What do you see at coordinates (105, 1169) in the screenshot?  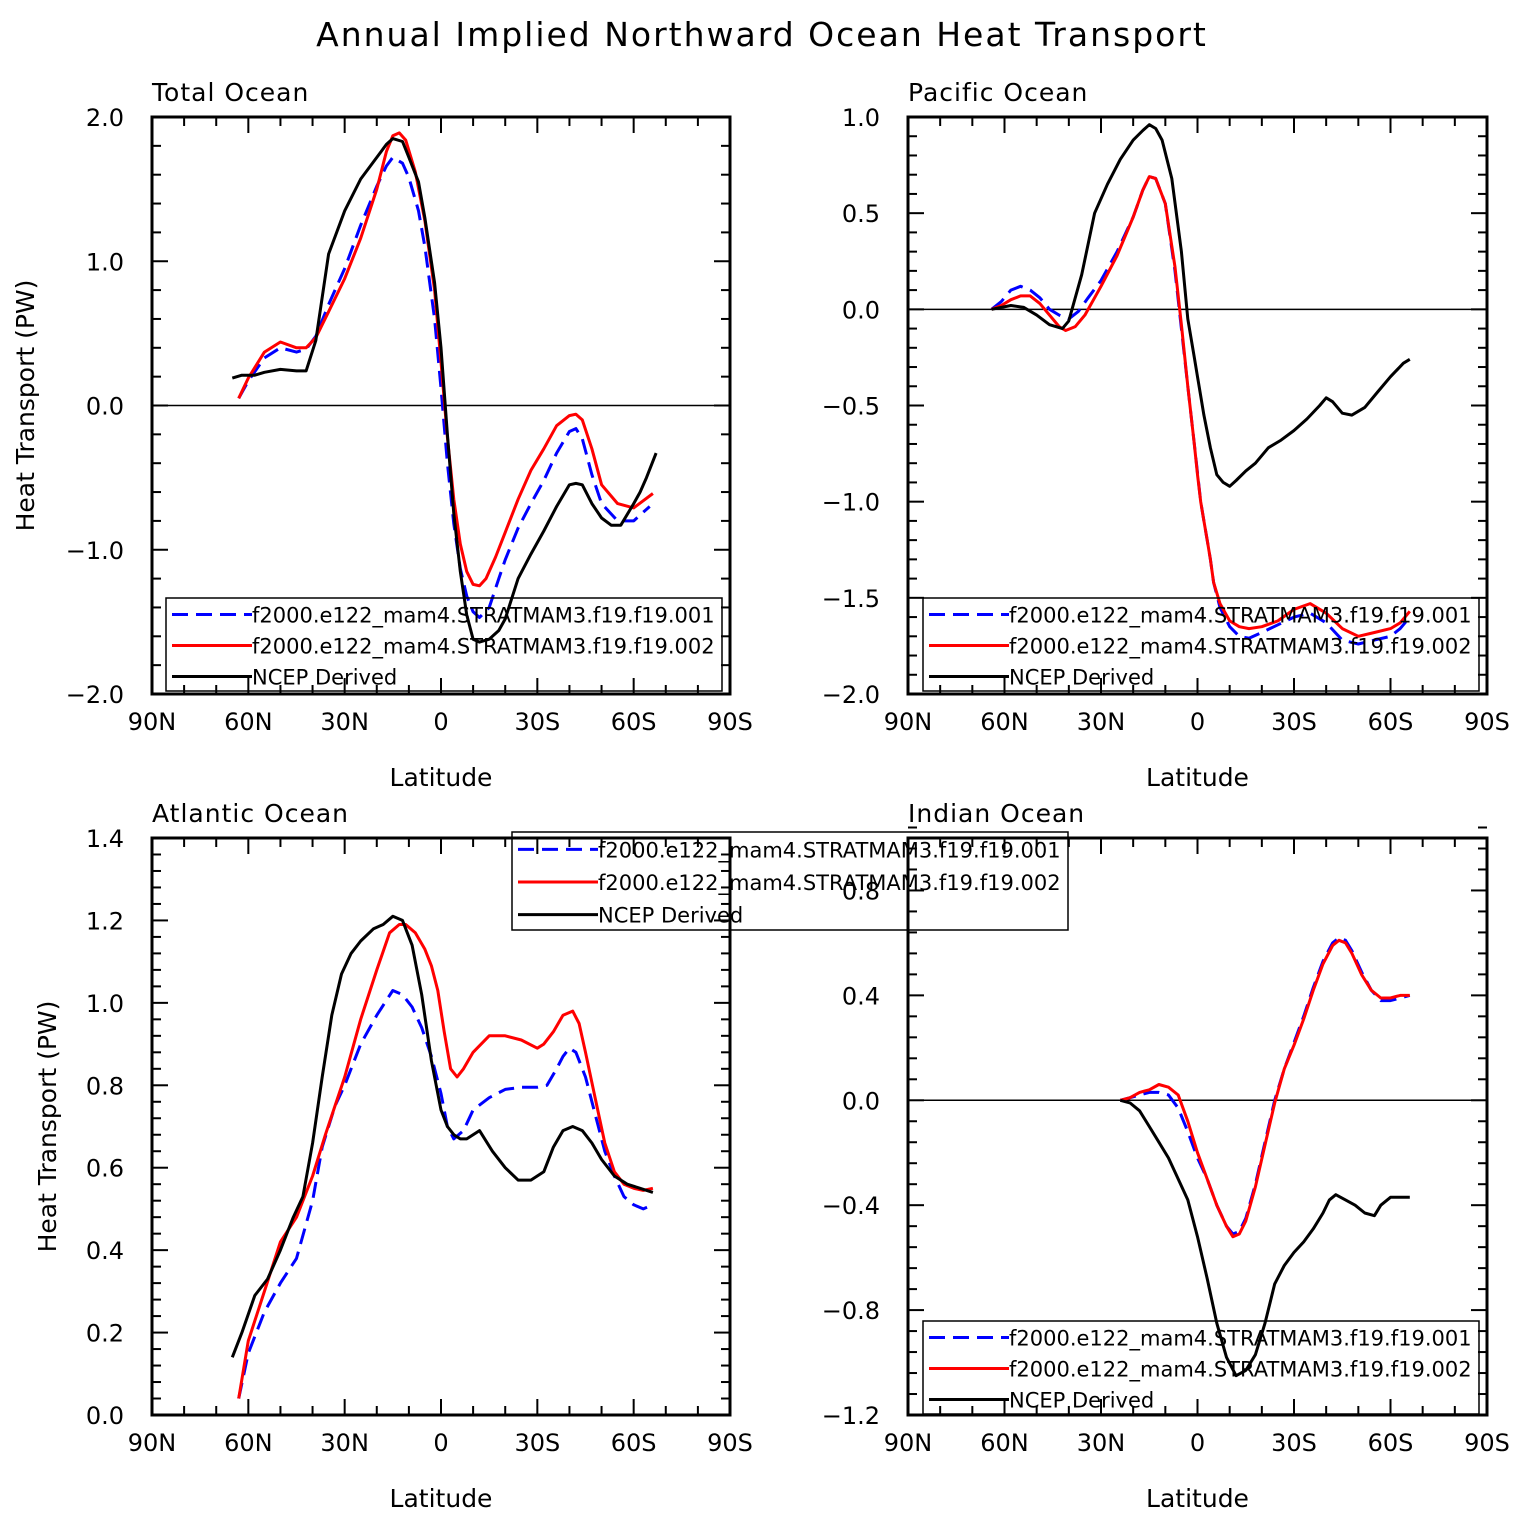 I see `y-tick-label: 0.6` at bounding box center [105, 1169].